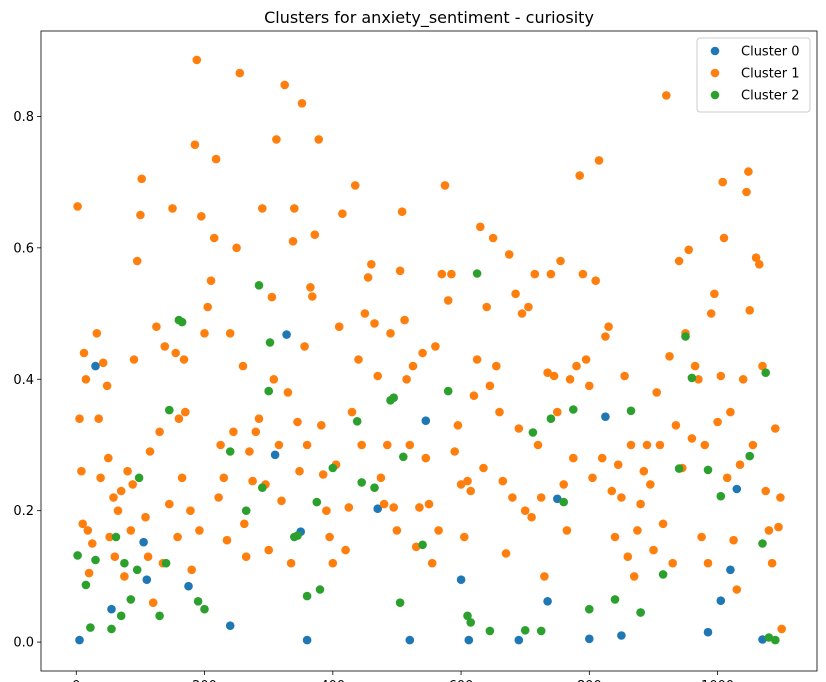  Describe the element at coordinates (23, 643) in the screenshot. I see `y-tick-label: 0.0` at that location.